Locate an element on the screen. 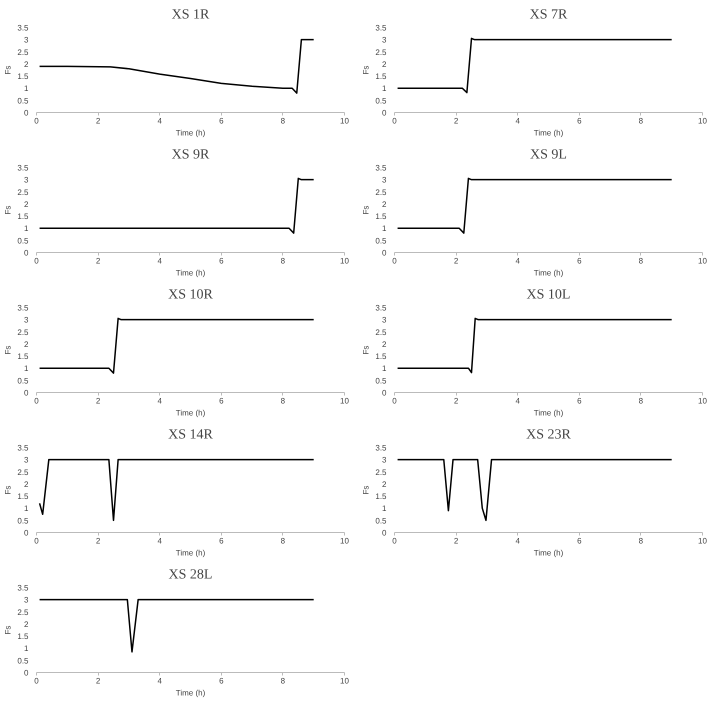 This screenshot has width=726, height=722. chart-title: XS 10R is located at coordinates (191, 295).